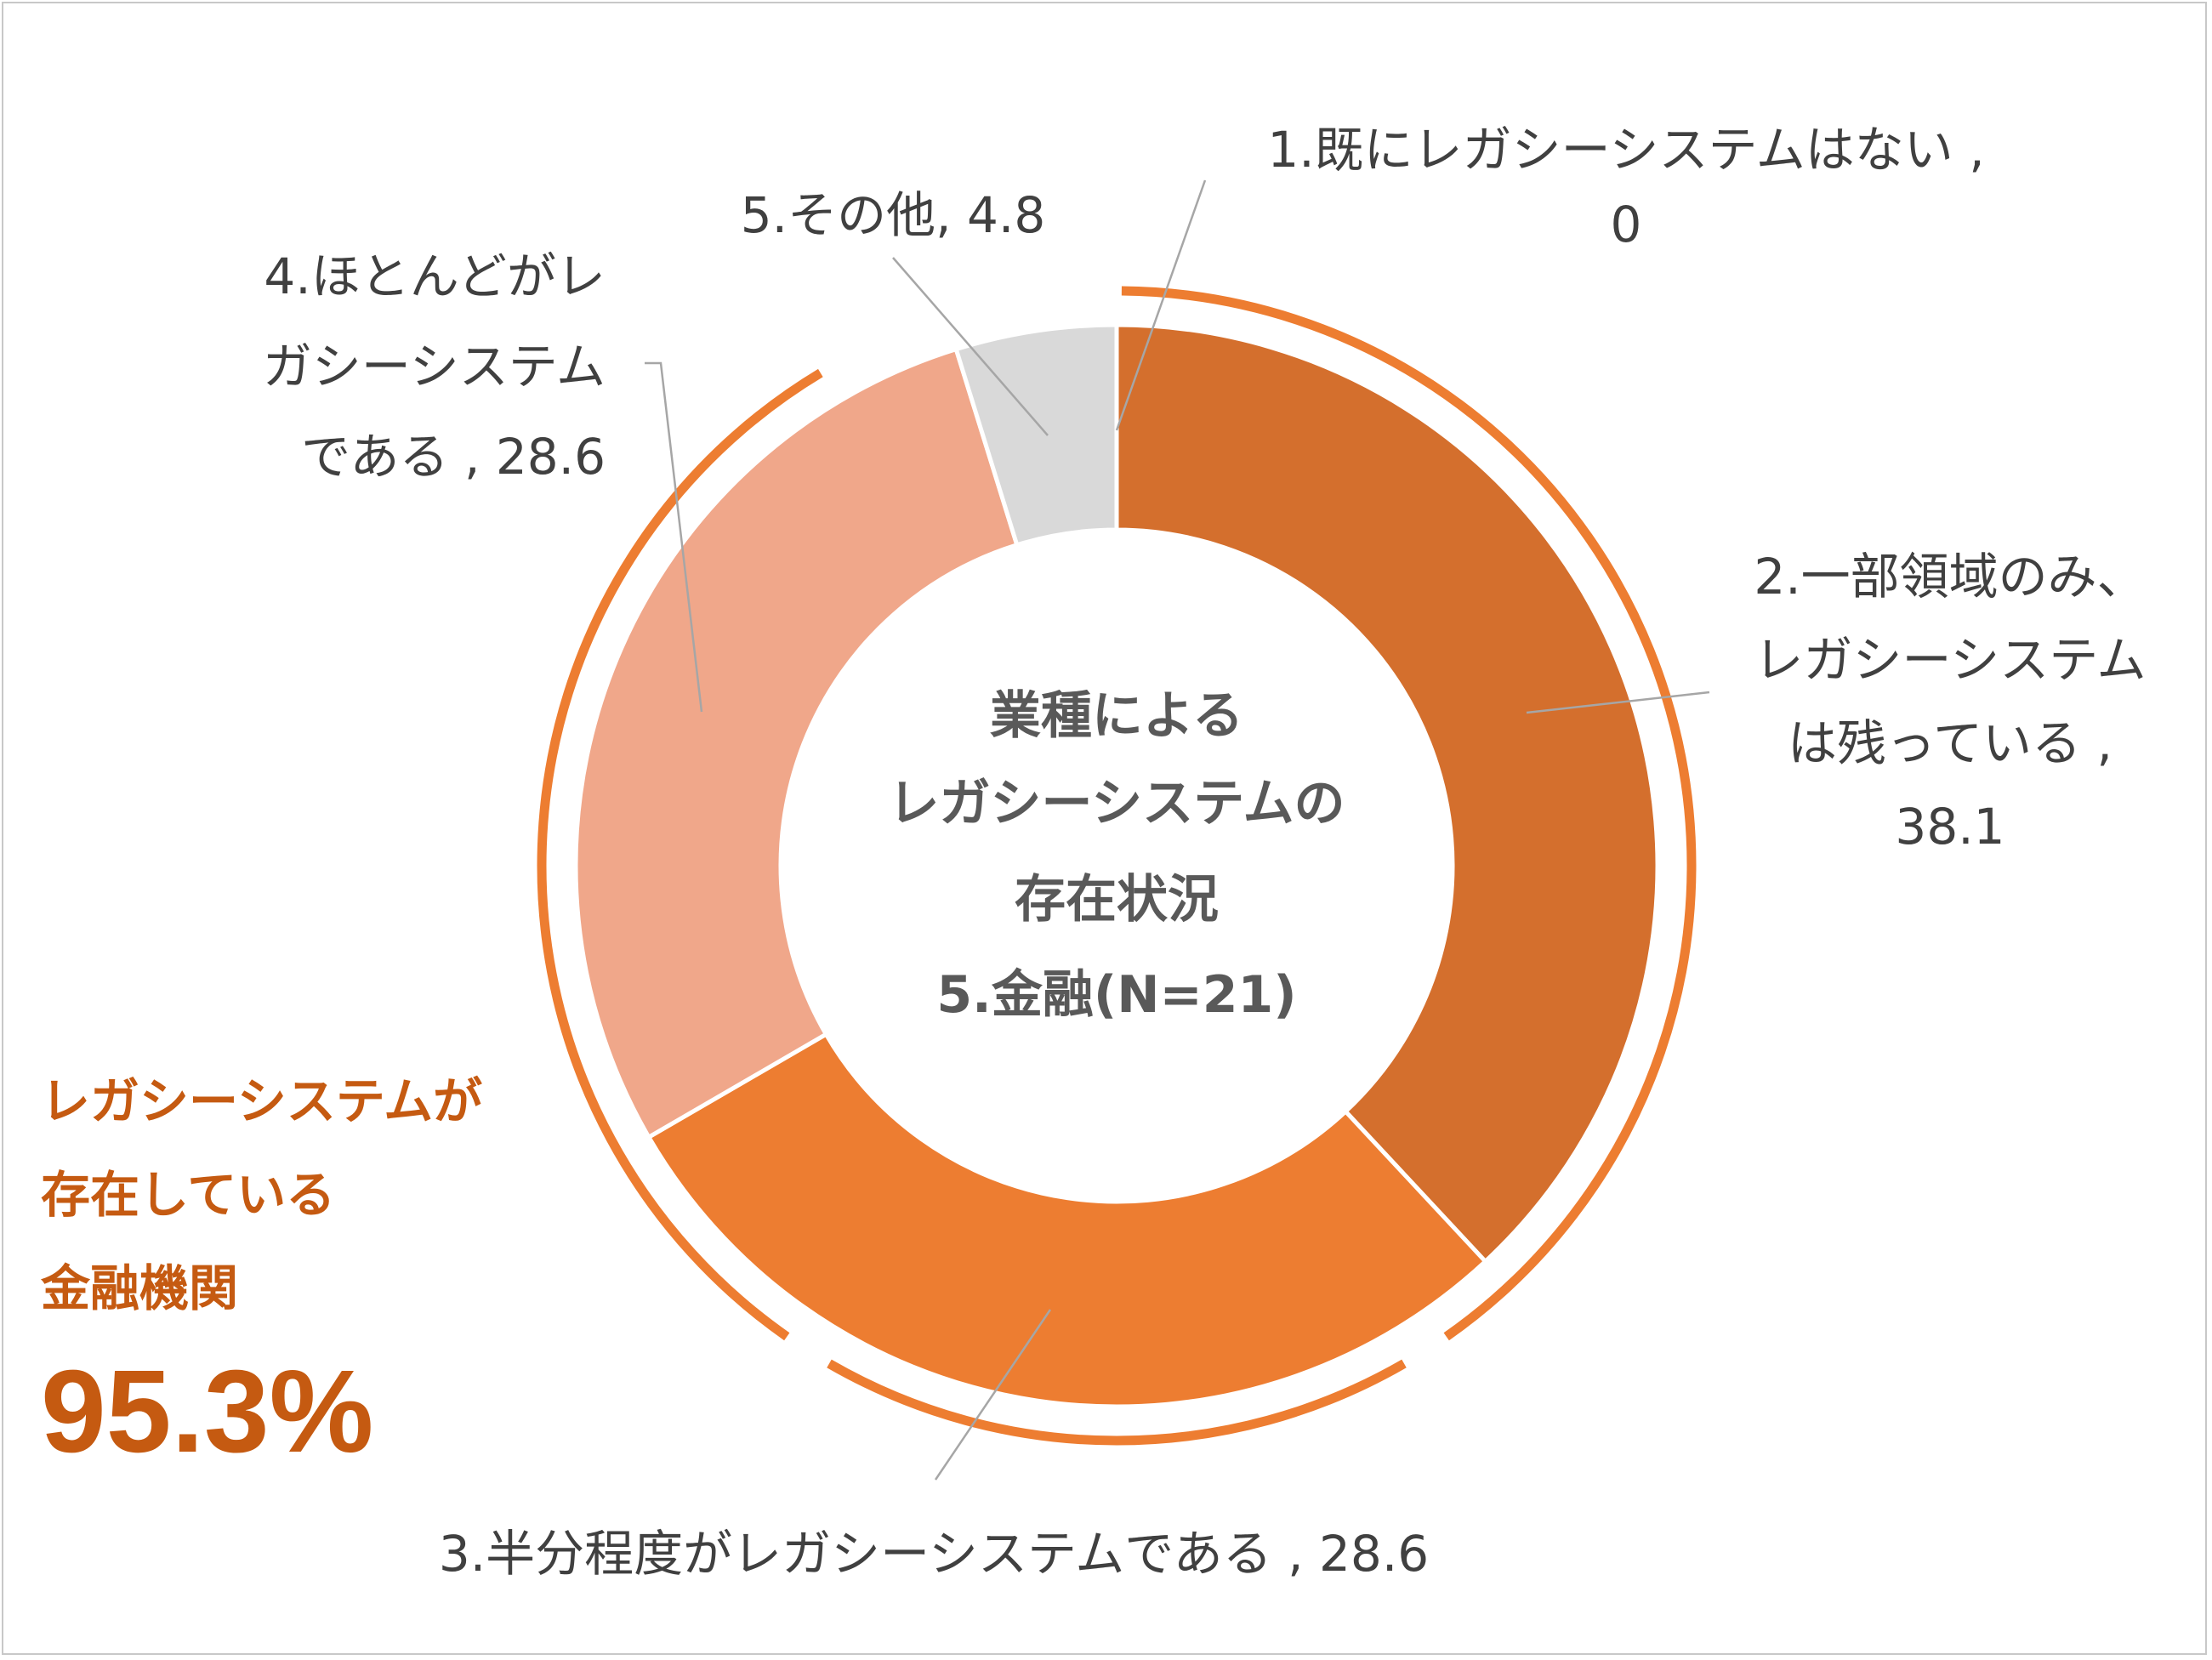 This screenshot has height=1660, width=2212. What do you see at coordinates (1117, 899) in the screenshot?
I see `center-title-line-3: 存在状況` at bounding box center [1117, 899].